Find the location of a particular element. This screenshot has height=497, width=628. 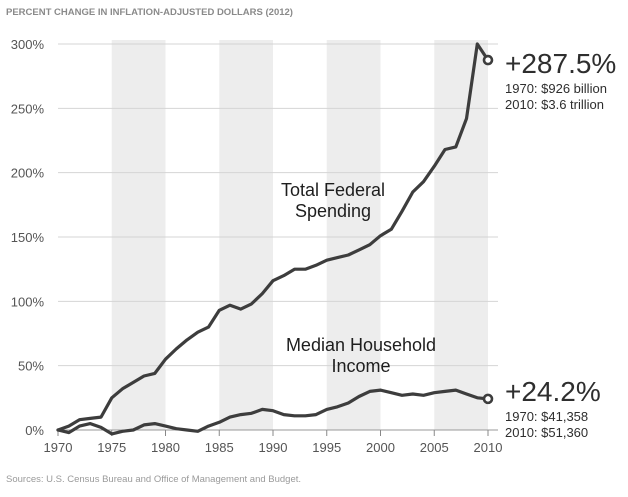

x-tick-label: 2000 is located at coordinates (380, 447).